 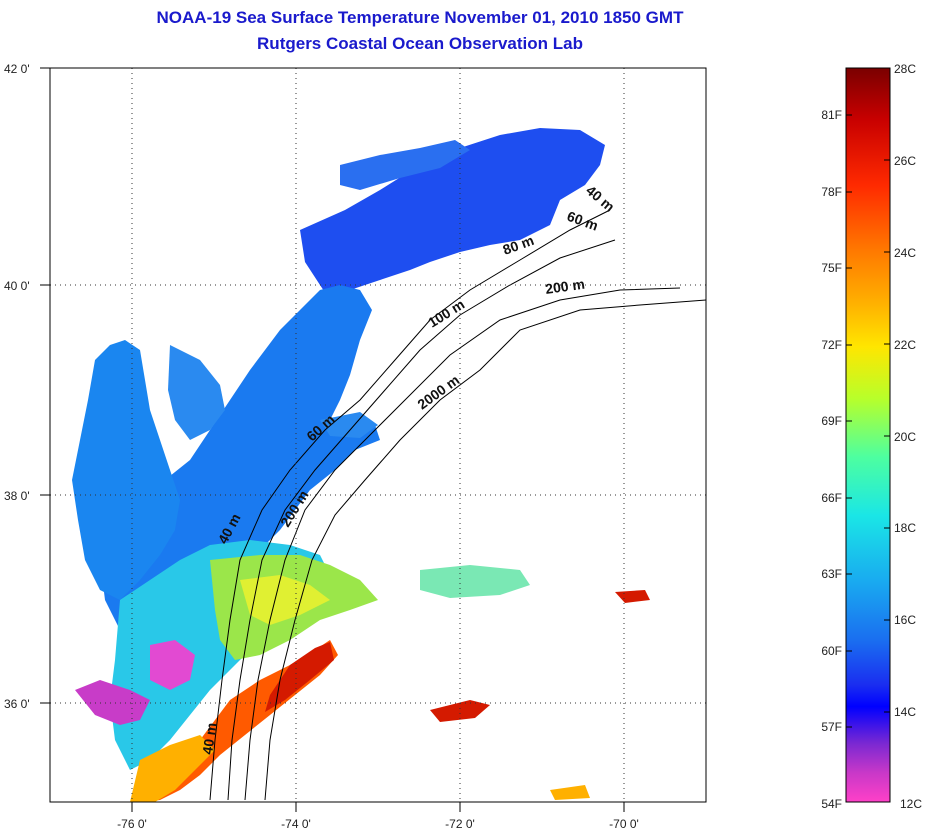 I want to click on colorbar-fahrenheit-label: 66F, so click(x=831, y=498).